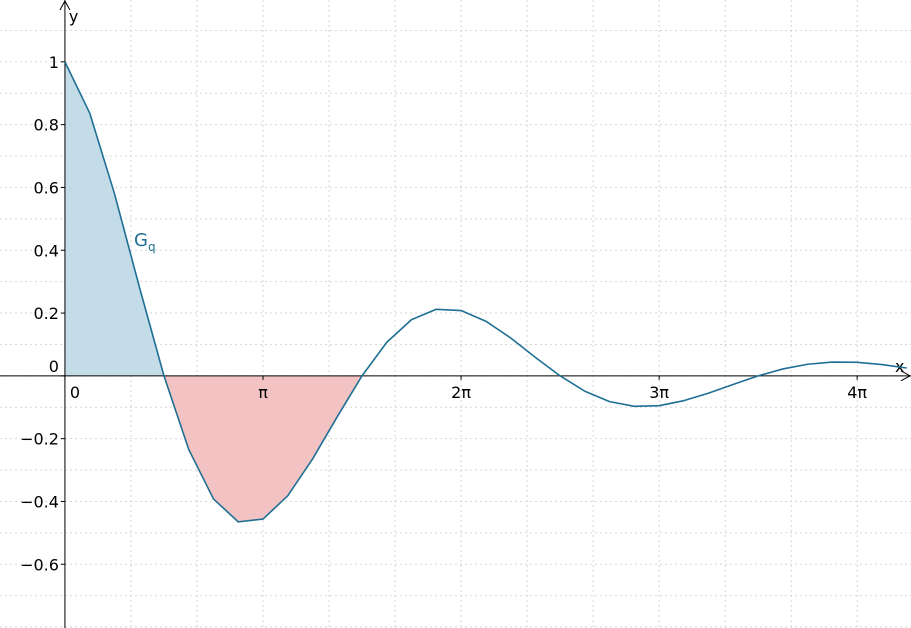  Describe the element at coordinates (39, 501) in the screenshot. I see `y-tick-label: −0.4` at that location.